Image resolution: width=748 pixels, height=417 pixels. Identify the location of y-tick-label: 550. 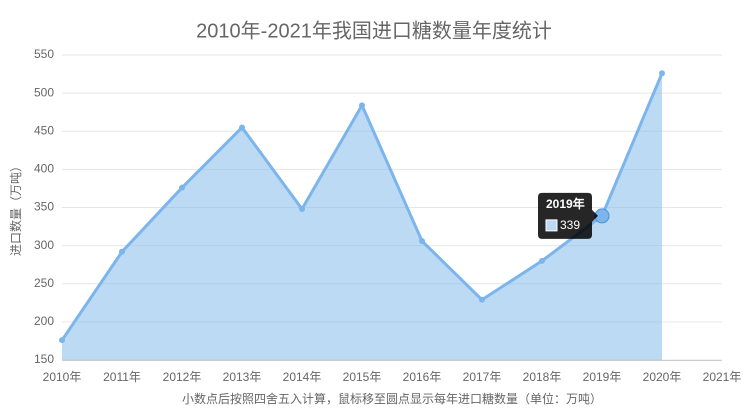
(44, 54).